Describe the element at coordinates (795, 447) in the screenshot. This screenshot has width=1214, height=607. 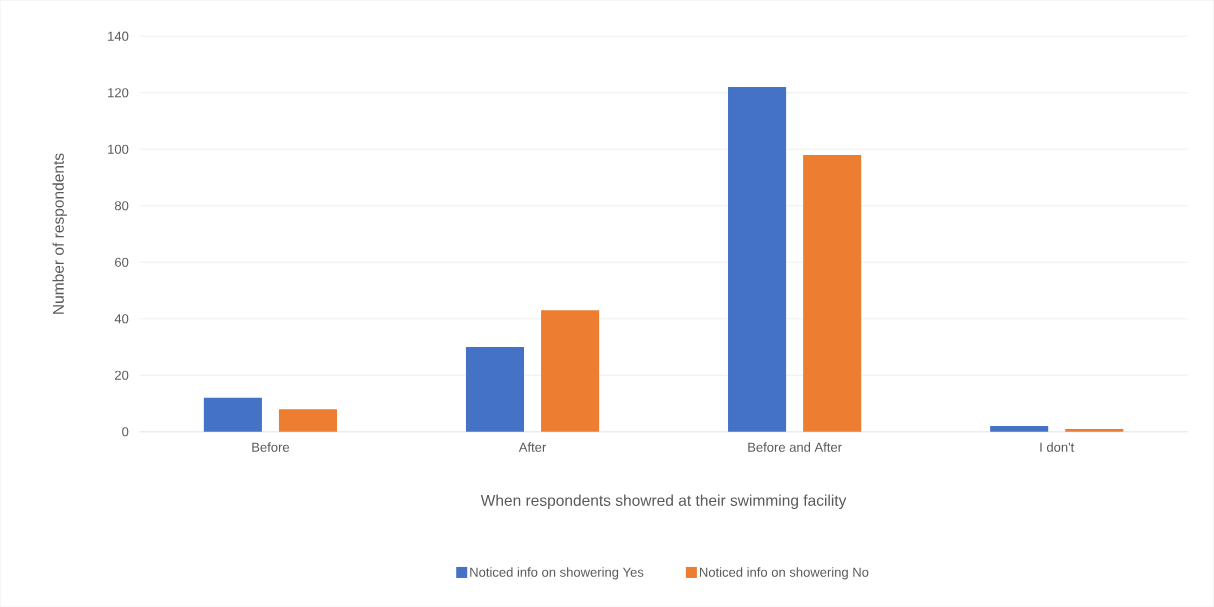
I see `x-tick-label: Before and After` at that location.